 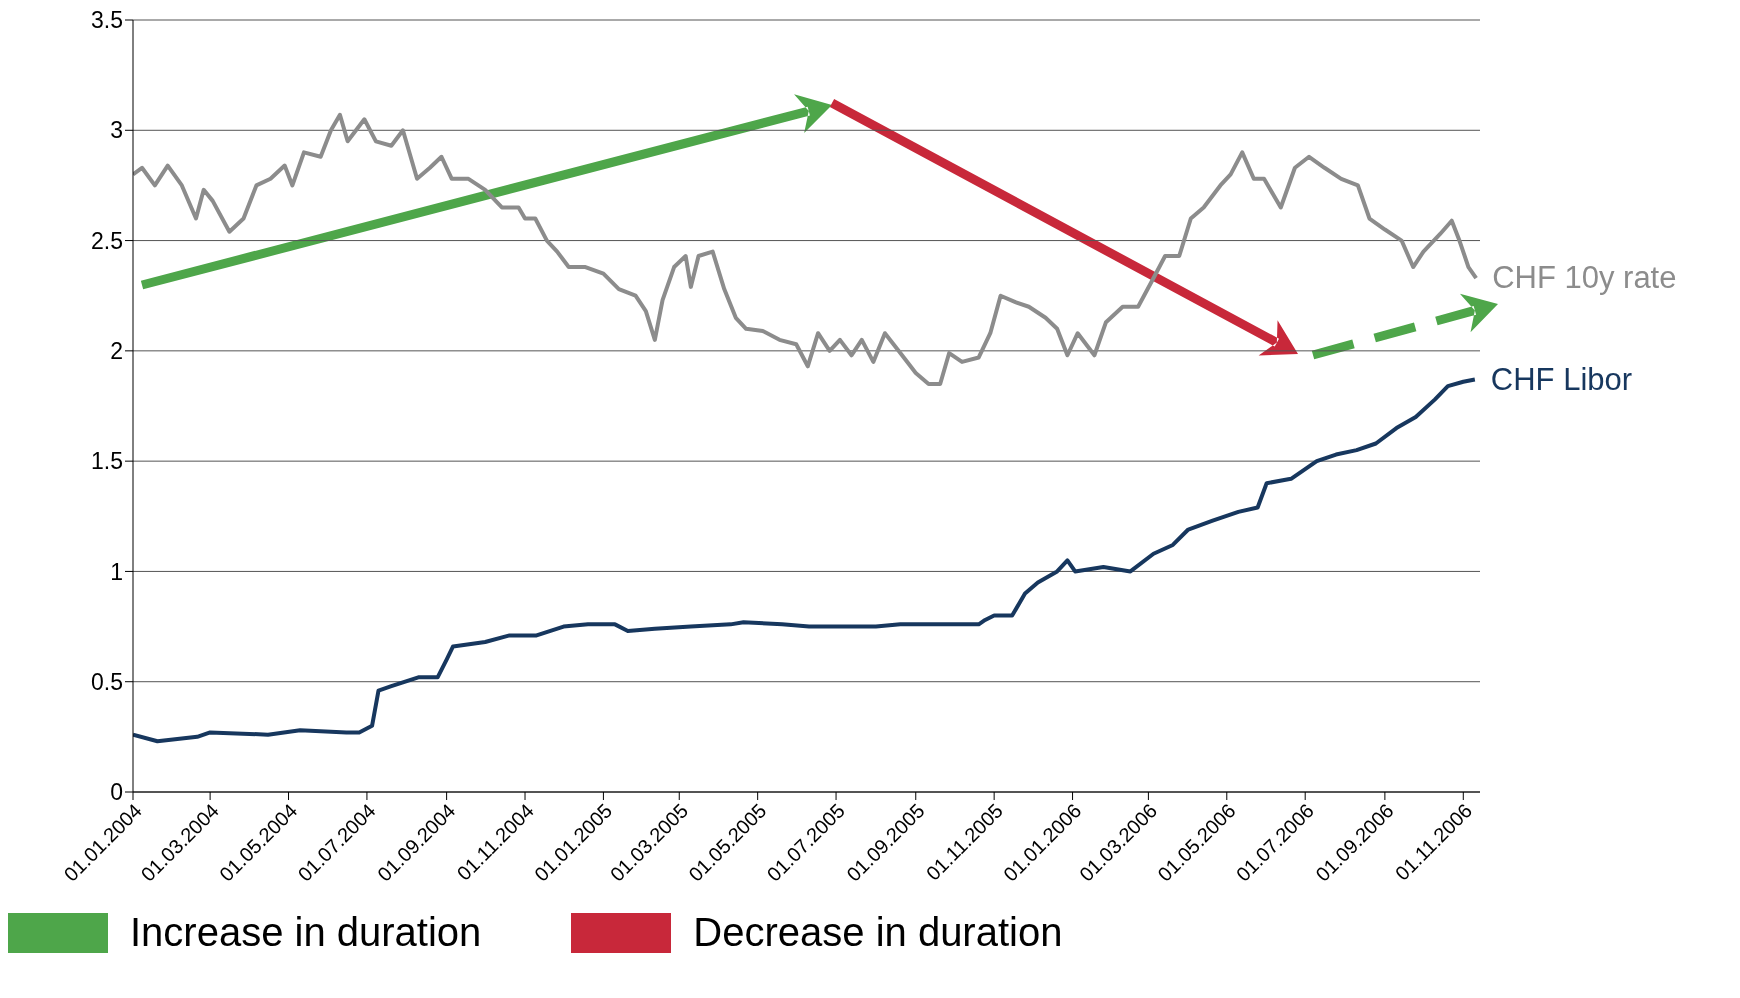 What do you see at coordinates (878, 932) in the screenshot?
I see `text: Decrease in duration` at bounding box center [878, 932].